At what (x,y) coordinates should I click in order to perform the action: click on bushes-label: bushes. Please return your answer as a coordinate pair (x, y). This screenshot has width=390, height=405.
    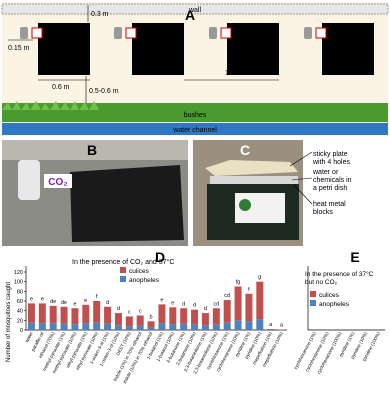
    Looking at the image, I should click on (195, 115).